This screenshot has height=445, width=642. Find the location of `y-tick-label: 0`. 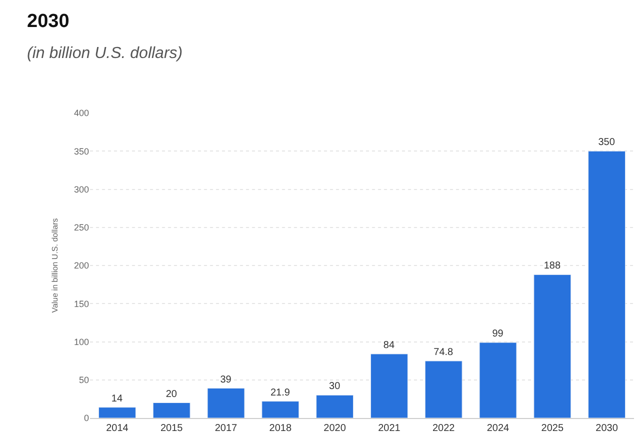

y-tick-label: 0 is located at coordinates (86, 418).